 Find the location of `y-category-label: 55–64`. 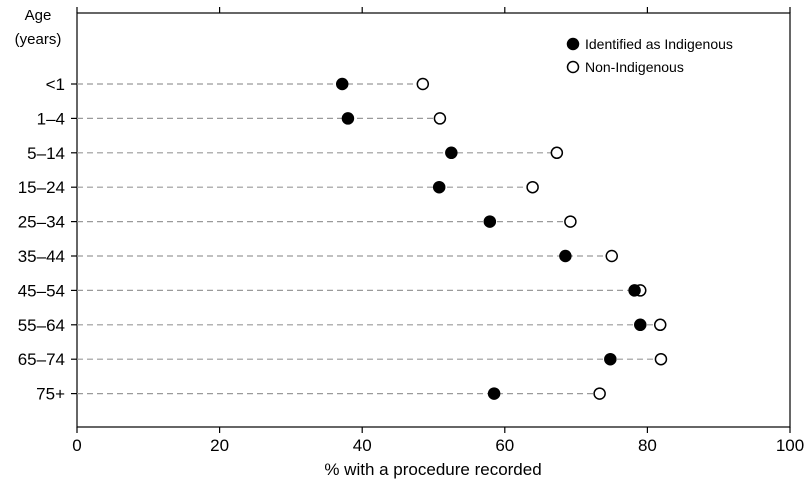

y-category-label: 55–64 is located at coordinates (41, 325).